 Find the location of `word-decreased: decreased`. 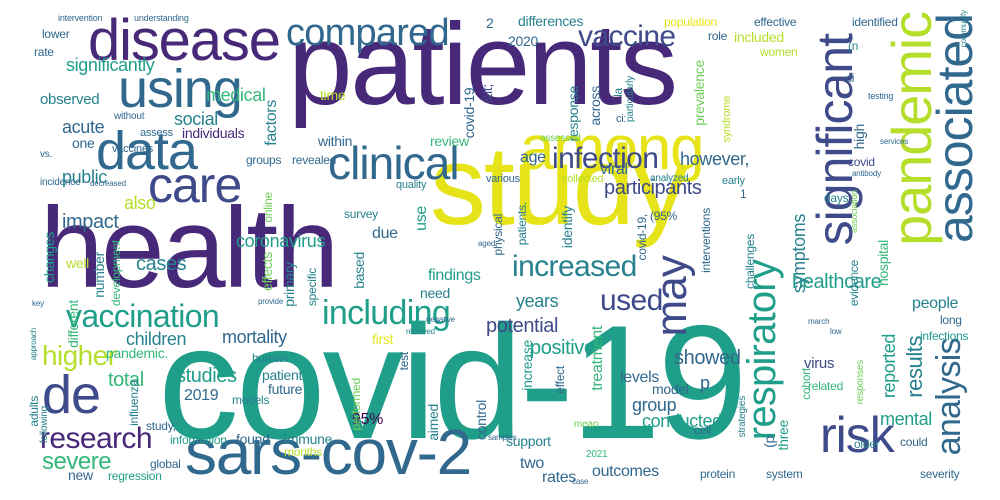

word-decreased: decreased is located at coordinates (108, 183).